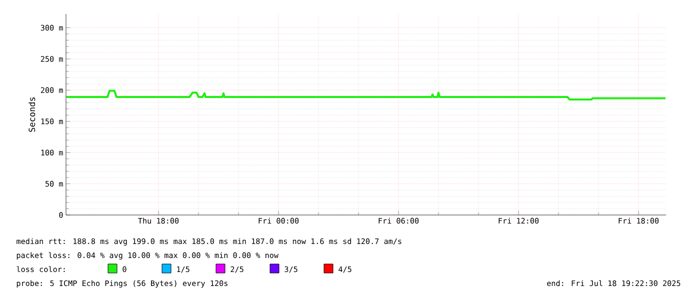 This screenshot has height=297, width=697. Describe the element at coordinates (366, 95) in the screenshot. I see `line-series` at that location.